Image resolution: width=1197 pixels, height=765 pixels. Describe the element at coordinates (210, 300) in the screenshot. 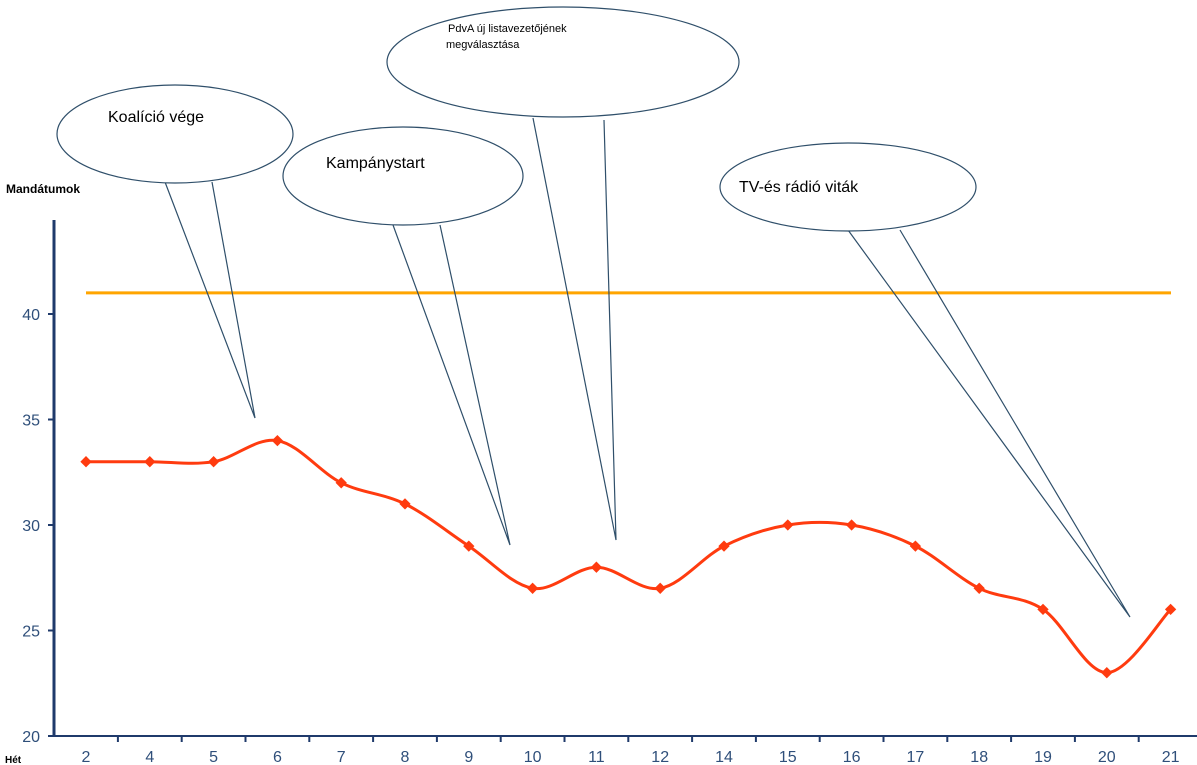

I see `callout-pointer-koalicio` at that location.